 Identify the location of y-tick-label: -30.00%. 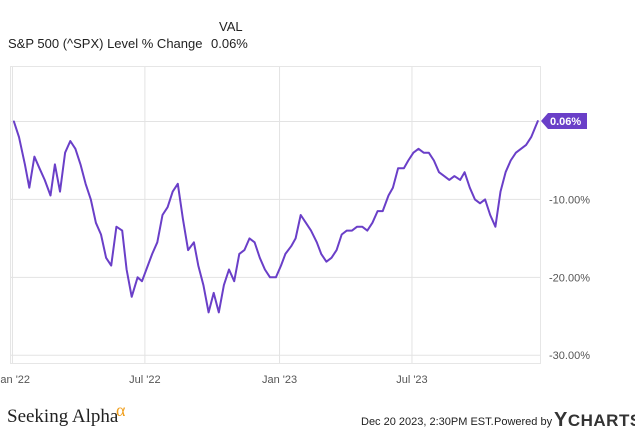
(569, 356).